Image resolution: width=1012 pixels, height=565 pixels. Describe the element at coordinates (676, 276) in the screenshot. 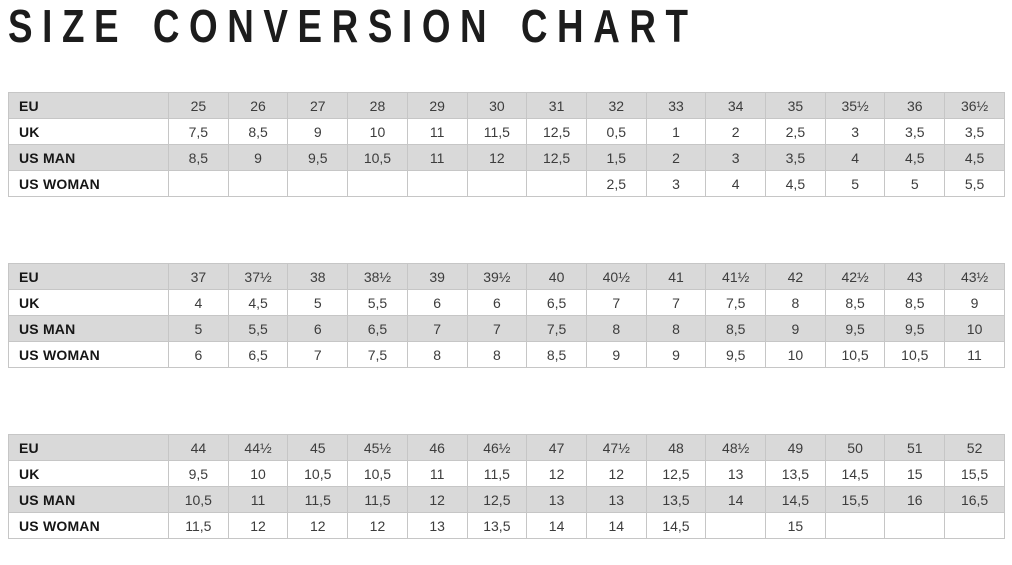

I see `size-cell: 41` at that location.